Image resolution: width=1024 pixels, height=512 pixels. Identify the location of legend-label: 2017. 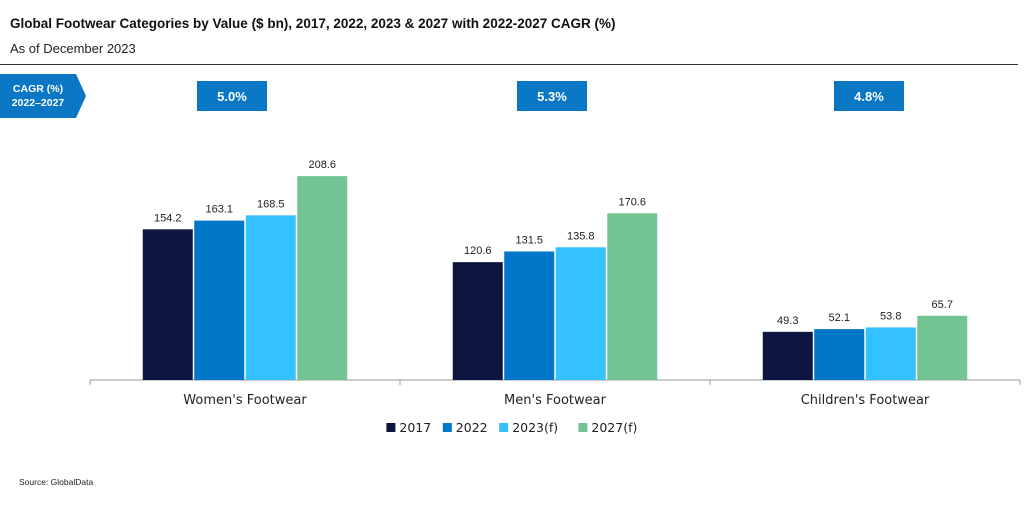
(415, 427).